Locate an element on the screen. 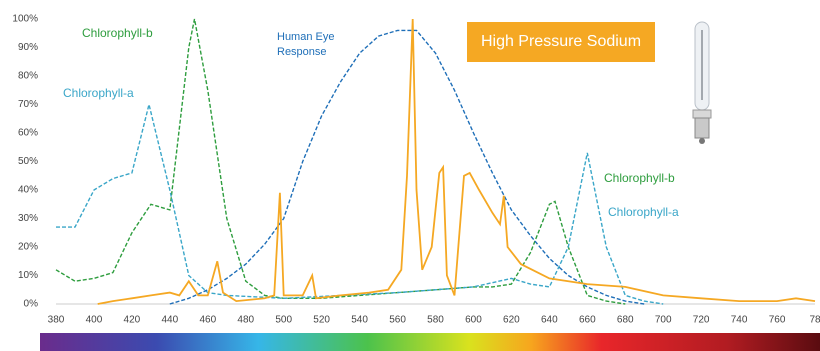 The height and width of the screenshot is (351, 820). x-tick-label: 520 is located at coordinates (321, 320).